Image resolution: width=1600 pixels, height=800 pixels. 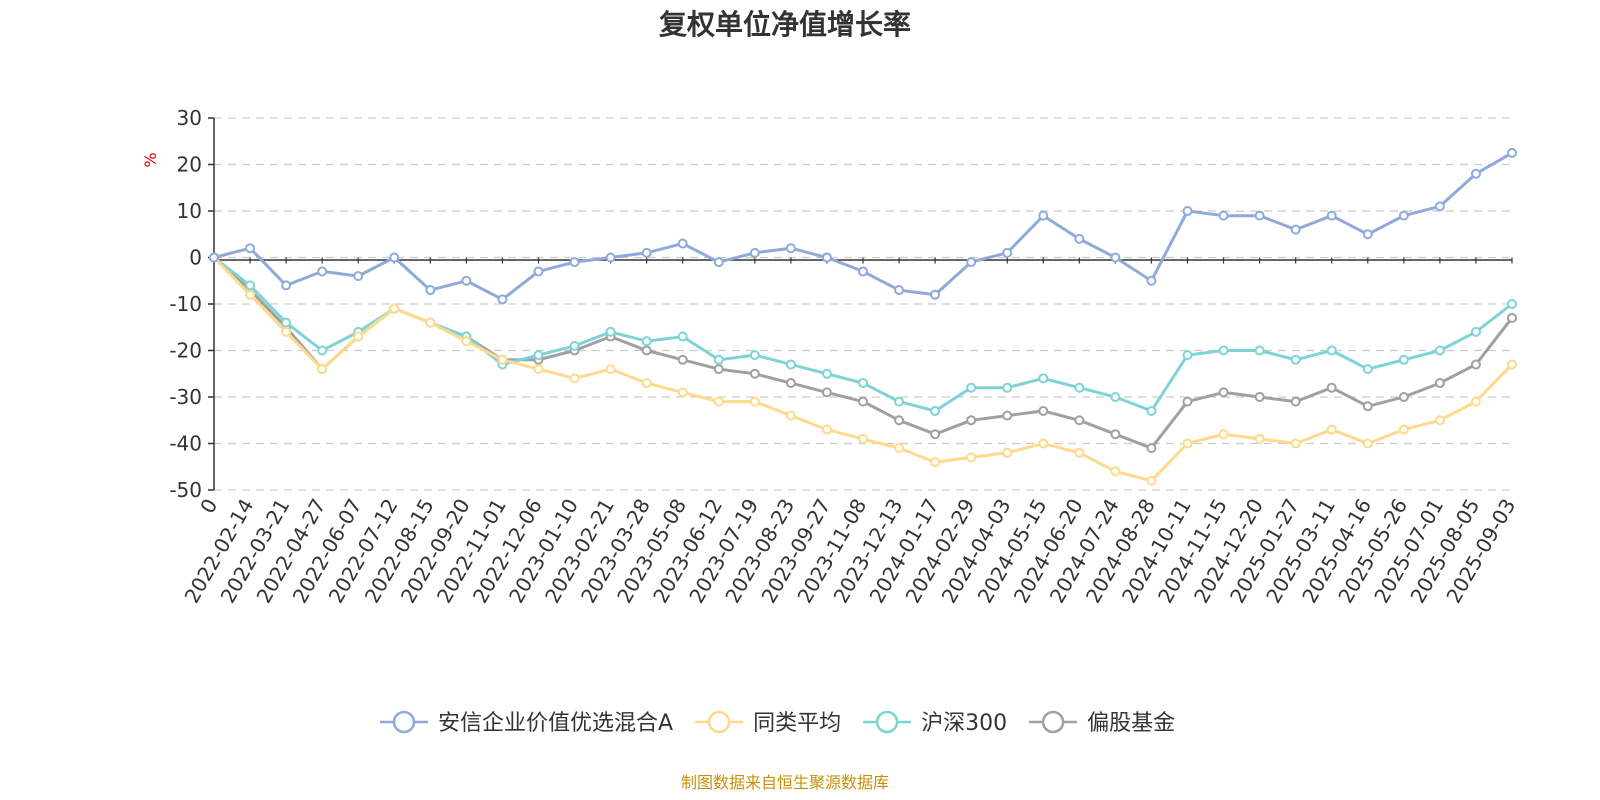 I want to click on legend-item: 同类平均, so click(x=768, y=723).